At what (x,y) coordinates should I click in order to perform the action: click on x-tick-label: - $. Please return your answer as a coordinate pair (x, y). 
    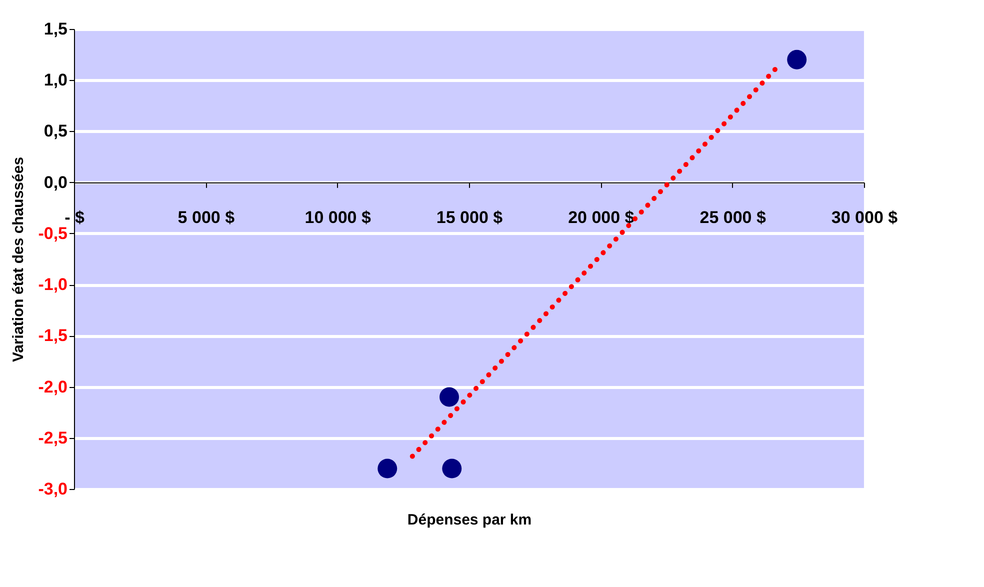
    Looking at the image, I should click on (74, 217).